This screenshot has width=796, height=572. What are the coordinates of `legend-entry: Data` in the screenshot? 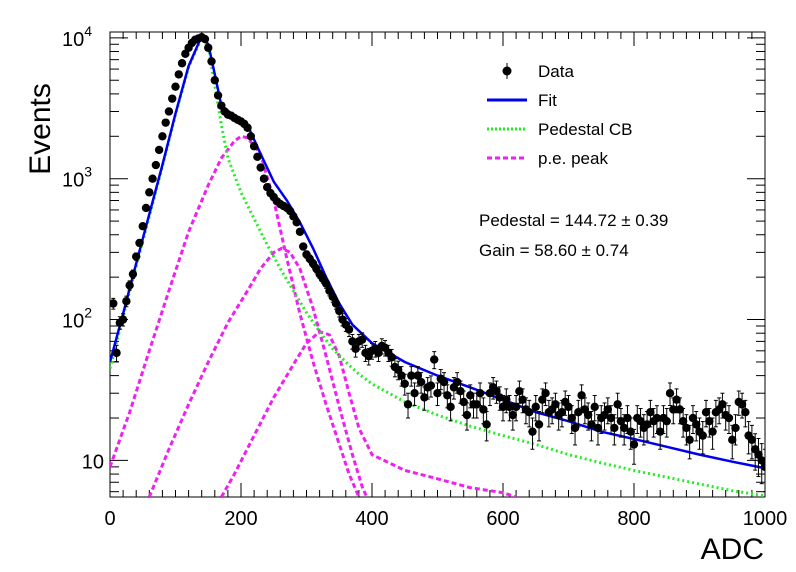 It's located at (538, 71).